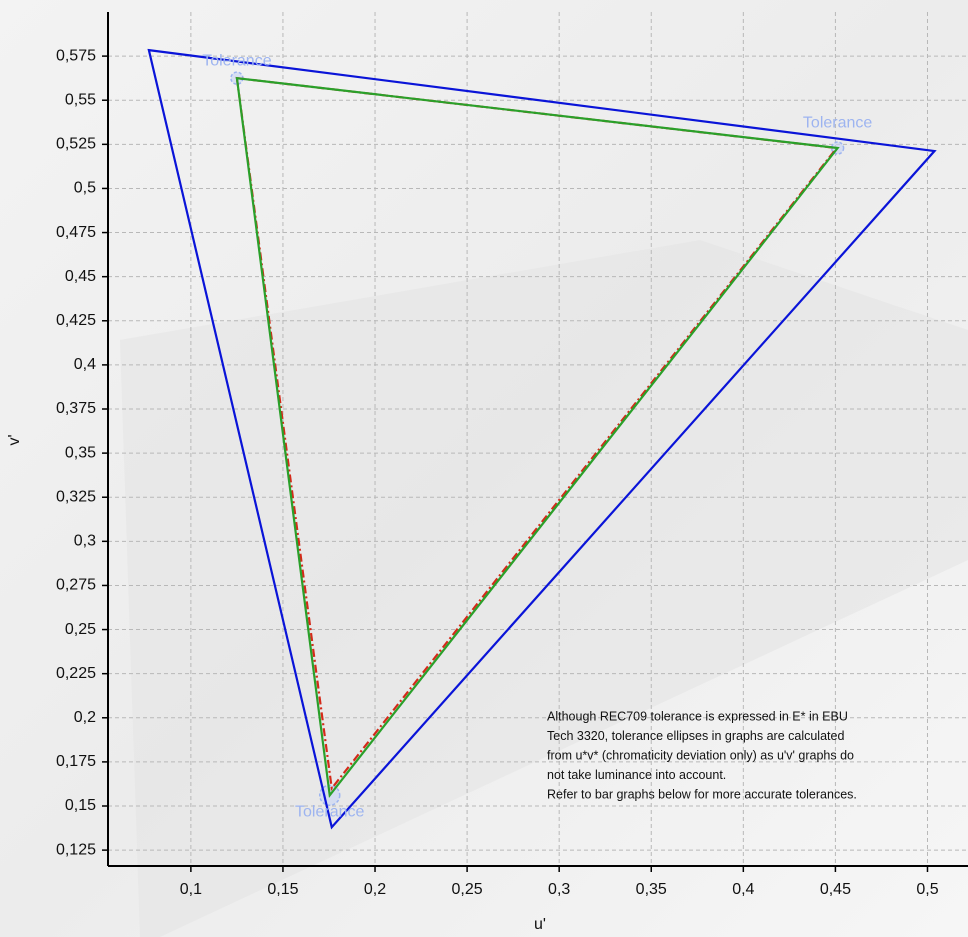  What do you see at coordinates (80, 452) in the screenshot?
I see `y-tick-label: 0,35` at bounding box center [80, 452].